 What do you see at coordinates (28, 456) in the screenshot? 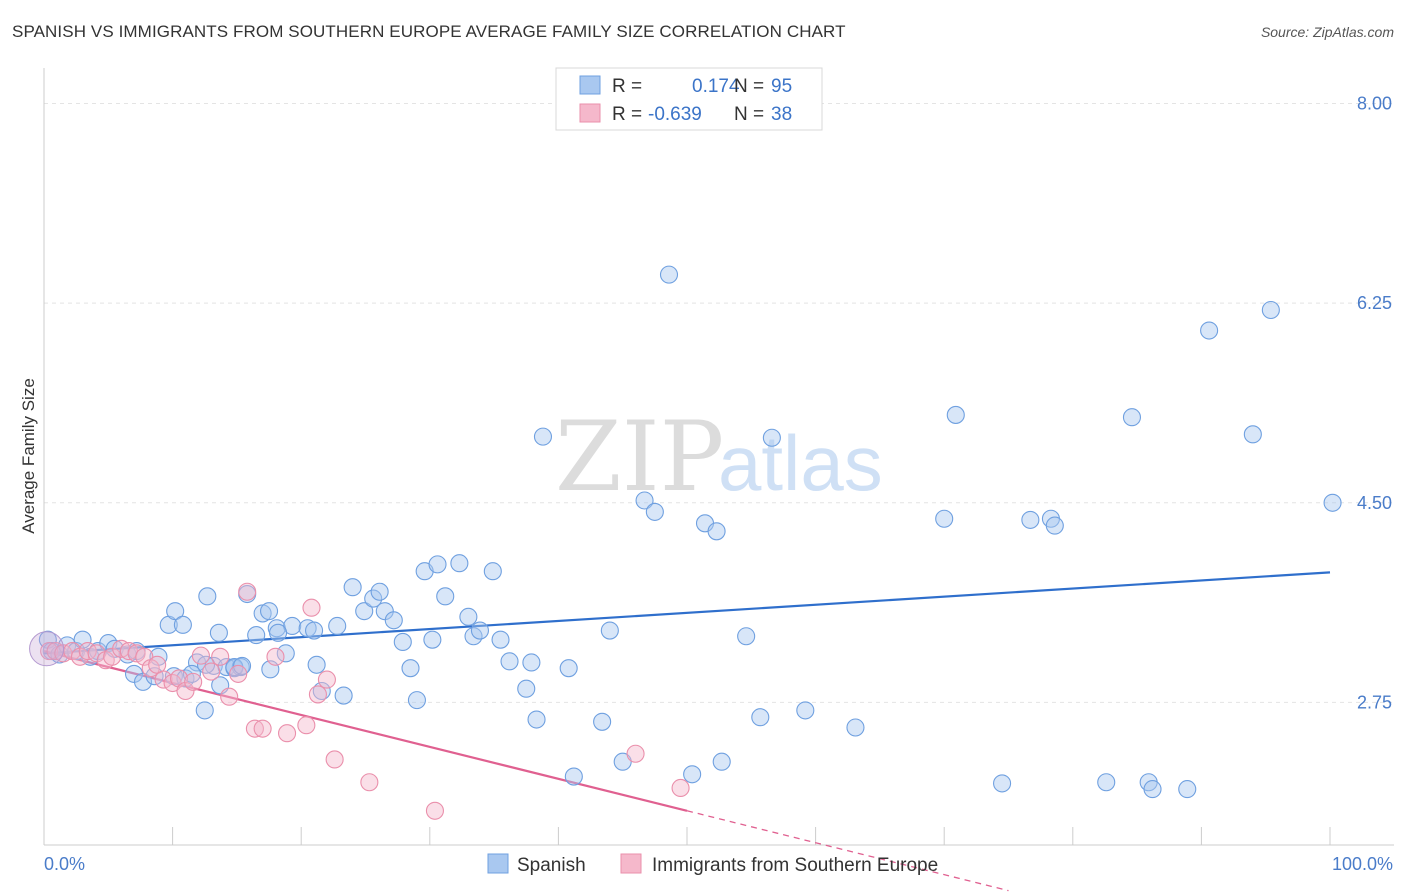
I see `y-axis-title: Average Family Size` at bounding box center [28, 456].